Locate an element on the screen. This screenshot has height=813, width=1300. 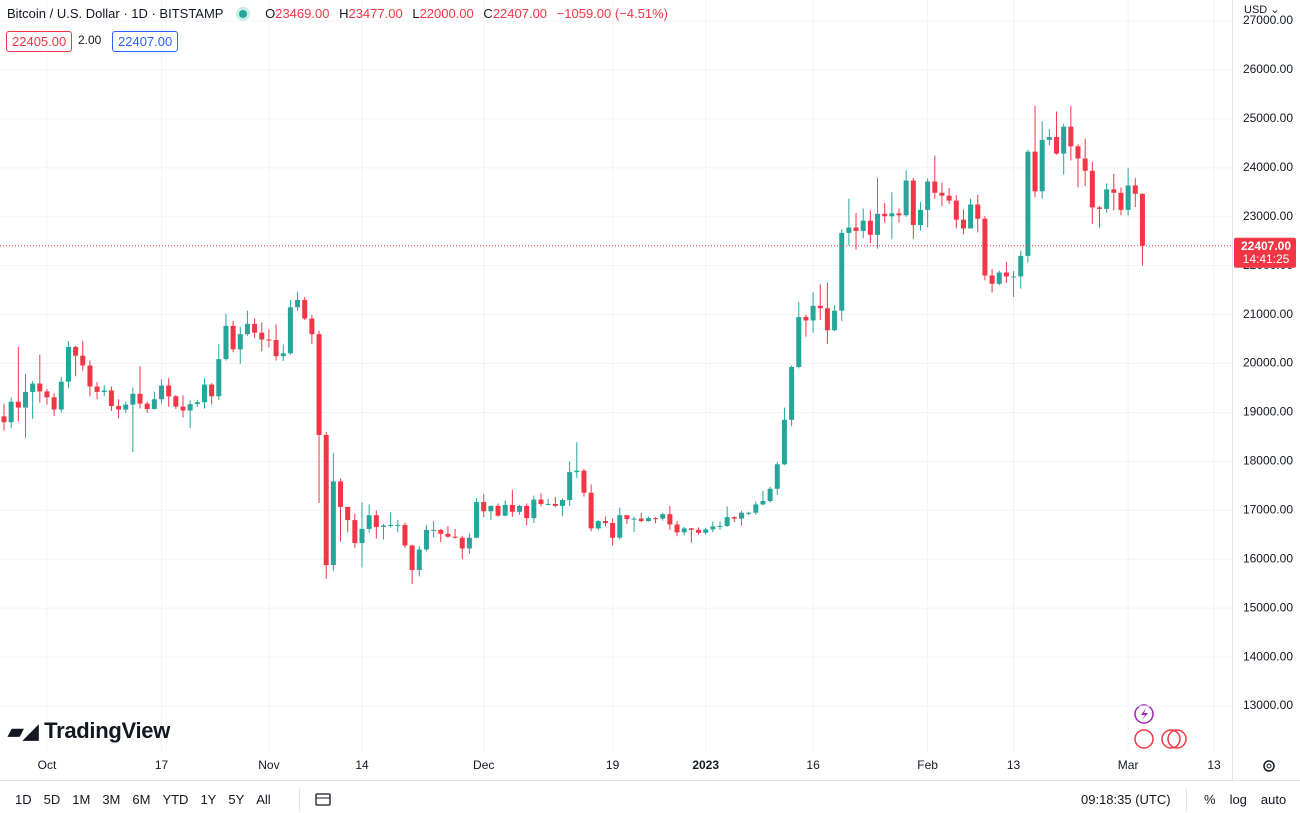
y-tick-label: 14000.00 is located at coordinates (1268, 656).